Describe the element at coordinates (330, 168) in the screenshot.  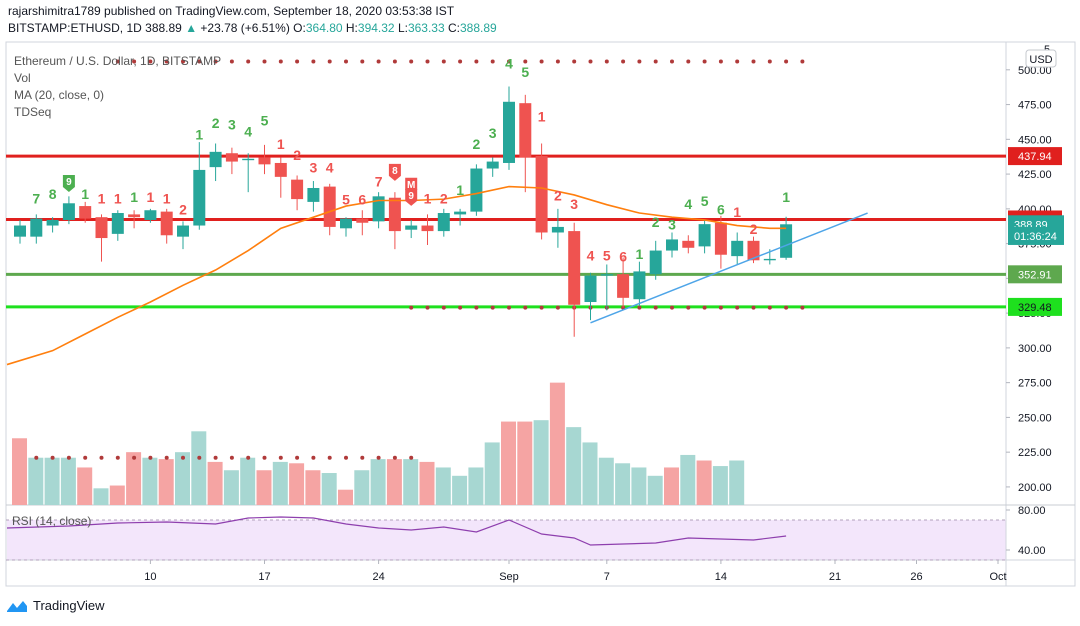
I see `td-count: 4` at that location.